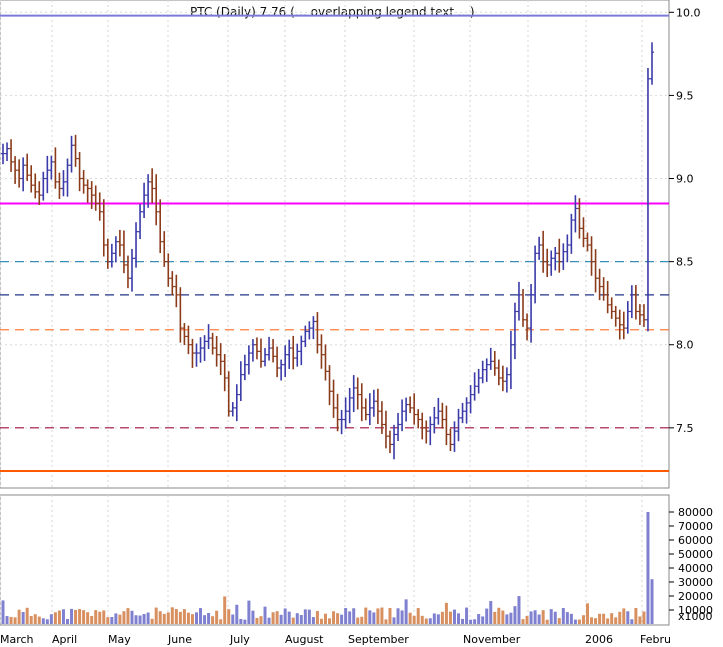 This screenshot has width=723, height=647. What do you see at coordinates (378, 639) in the screenshot?
I see `time-tick-label: September` at bounding box center [378, 639].